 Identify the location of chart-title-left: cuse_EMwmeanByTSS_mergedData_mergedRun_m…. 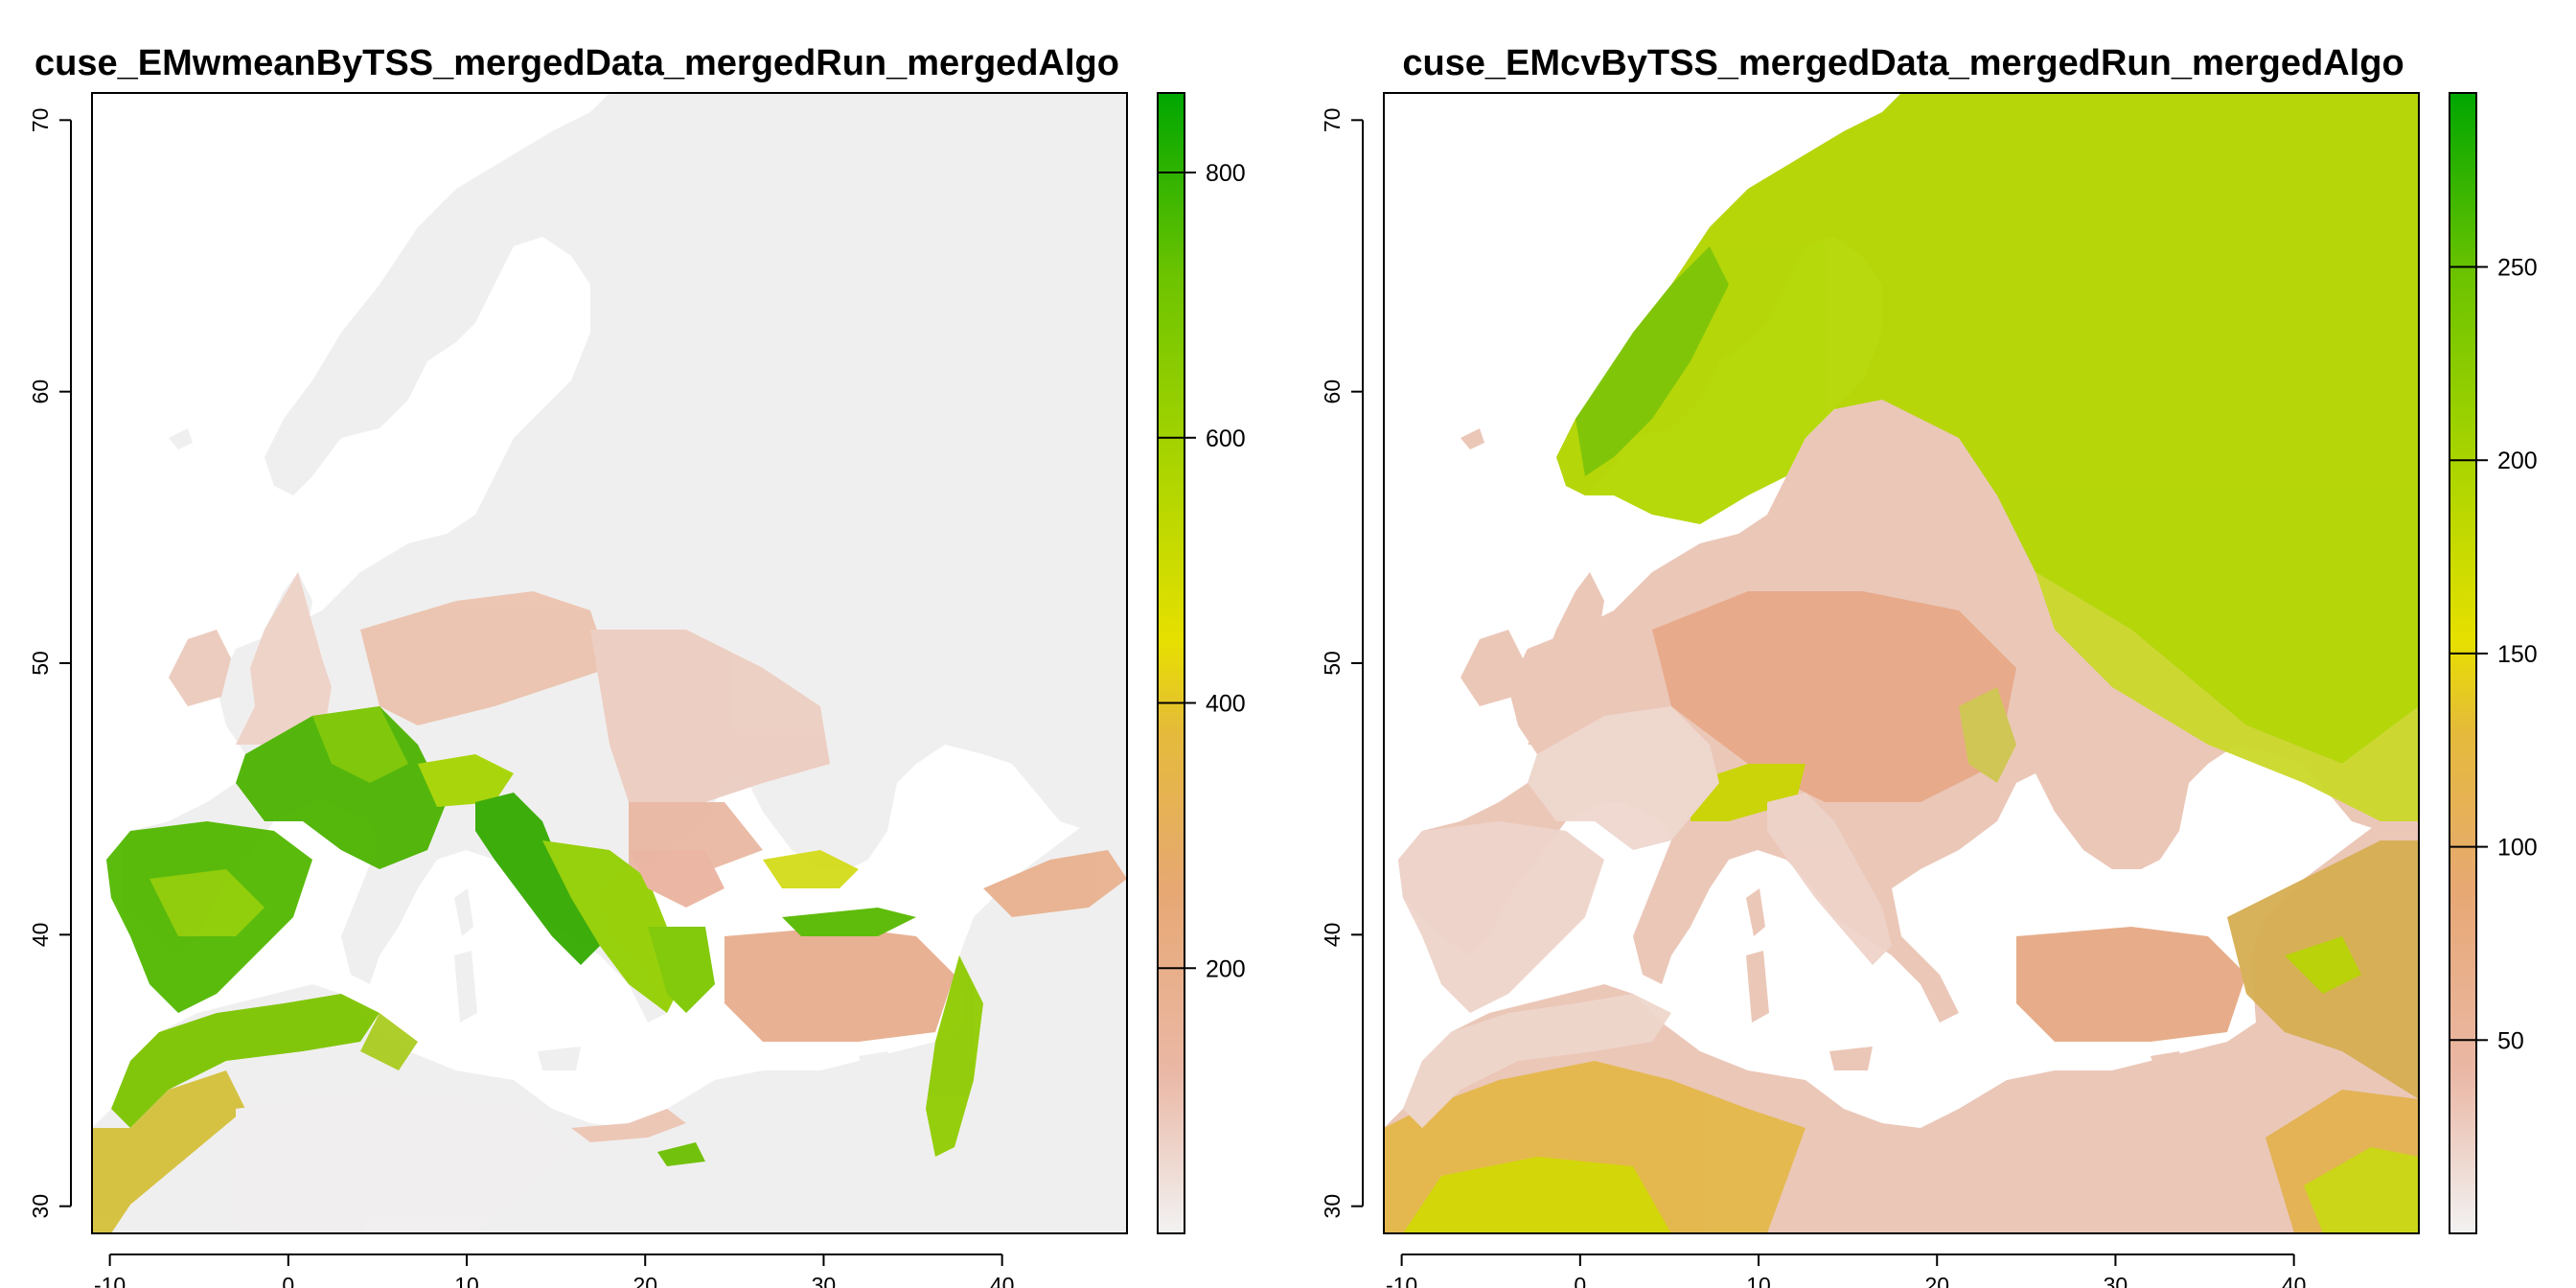
(576, 63).